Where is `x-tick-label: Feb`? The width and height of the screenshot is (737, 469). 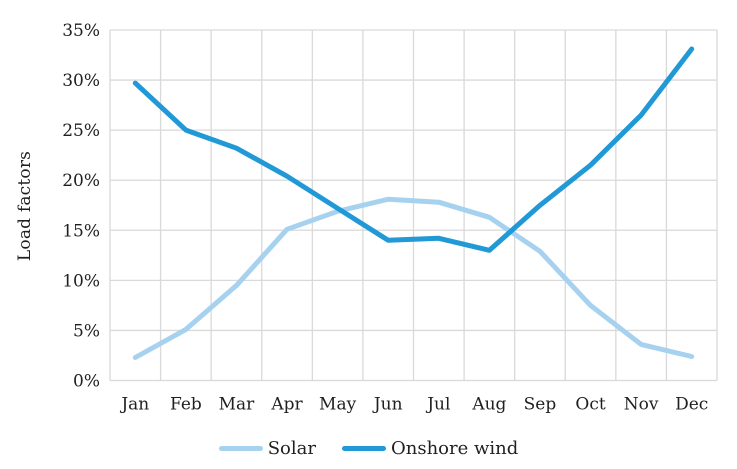 x-tick-label: Feb is located at coordinates (186, 405).